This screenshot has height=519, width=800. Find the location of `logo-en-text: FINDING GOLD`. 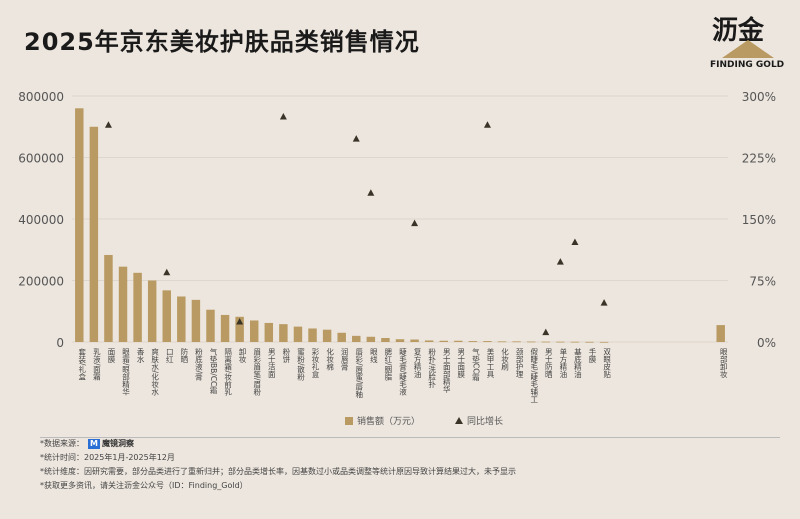

logo-en-text: FINDING GOLD is located at coordinates (747, 65).